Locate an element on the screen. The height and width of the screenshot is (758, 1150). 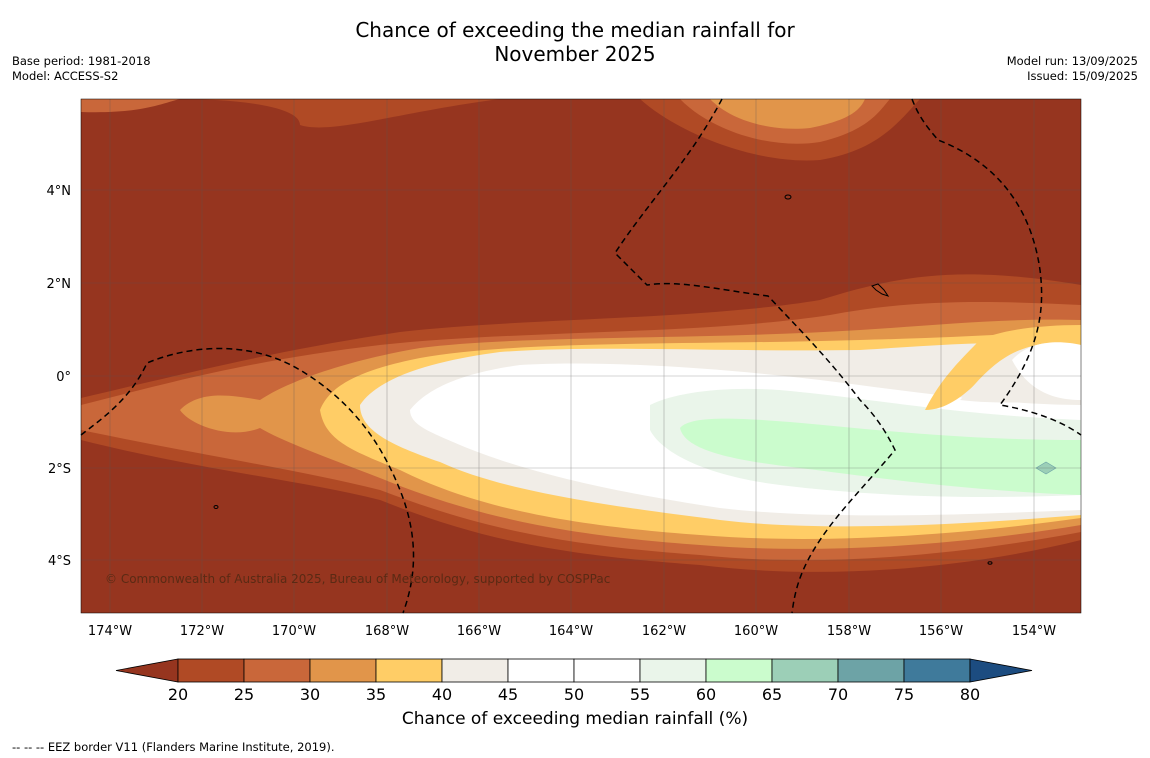
model-name: Model: ACCESS-S2 is located at coordinates (65, 76).